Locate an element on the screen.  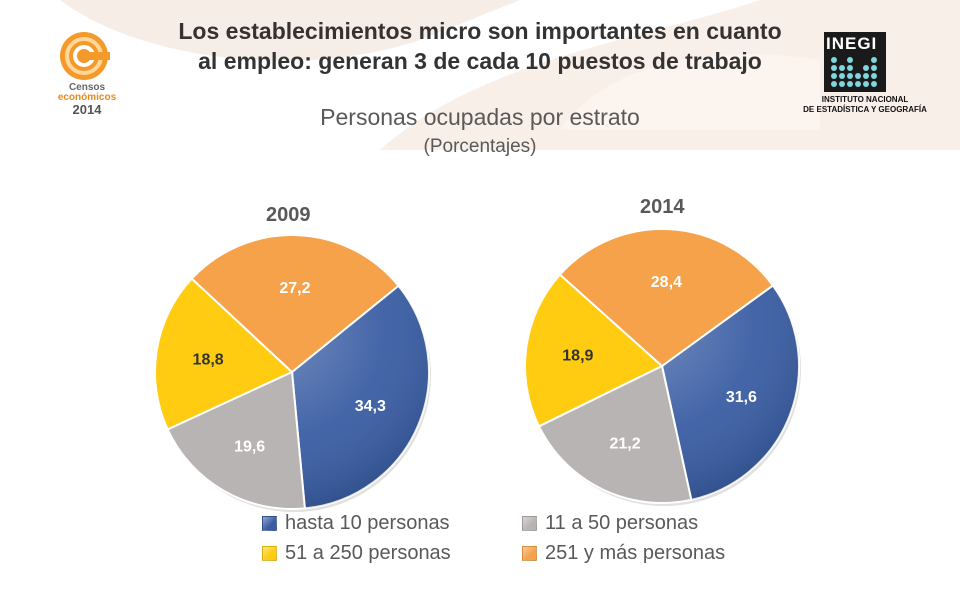
pie-title-2014: 2014 is located at coordinates (662, 207).